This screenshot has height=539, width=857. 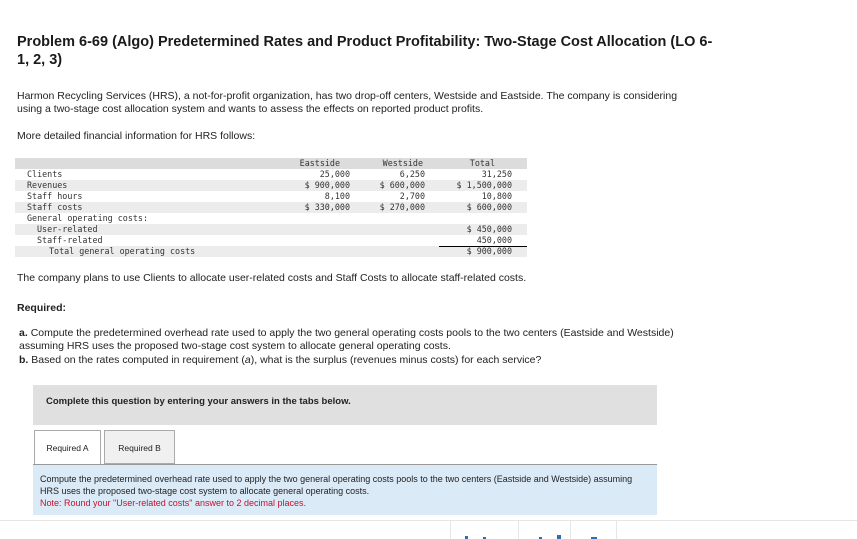 I want to click on cell: 31,250, so click(x=496, y=174).